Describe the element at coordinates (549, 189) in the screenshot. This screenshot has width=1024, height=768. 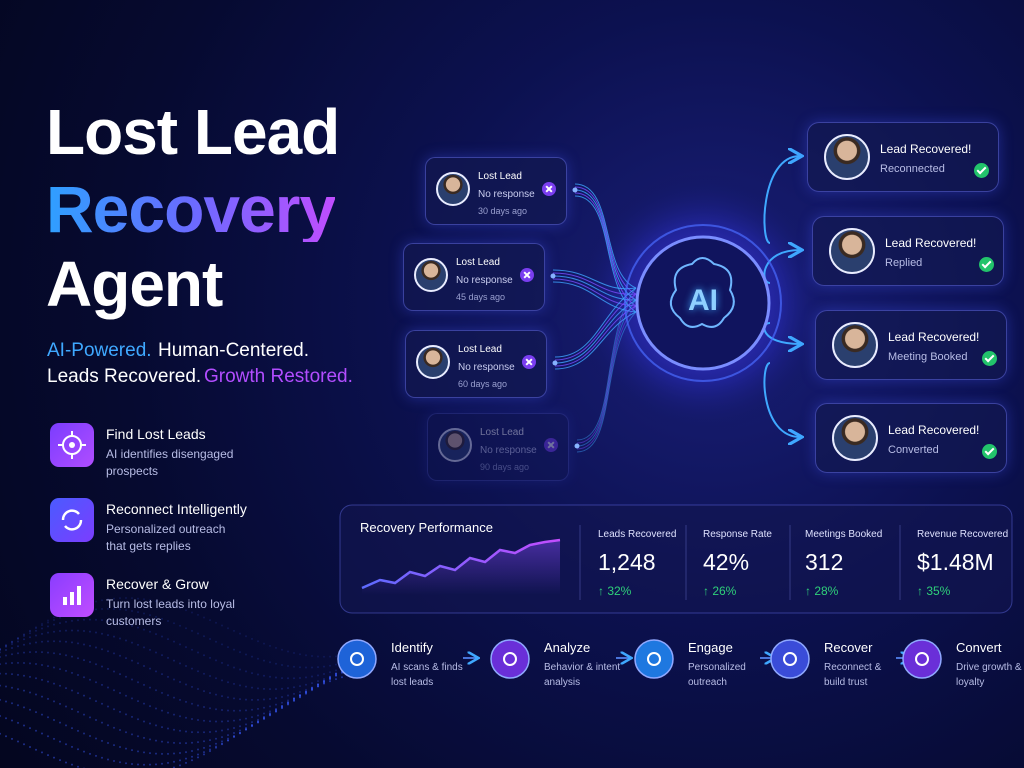
I see `x-badge` at that location.